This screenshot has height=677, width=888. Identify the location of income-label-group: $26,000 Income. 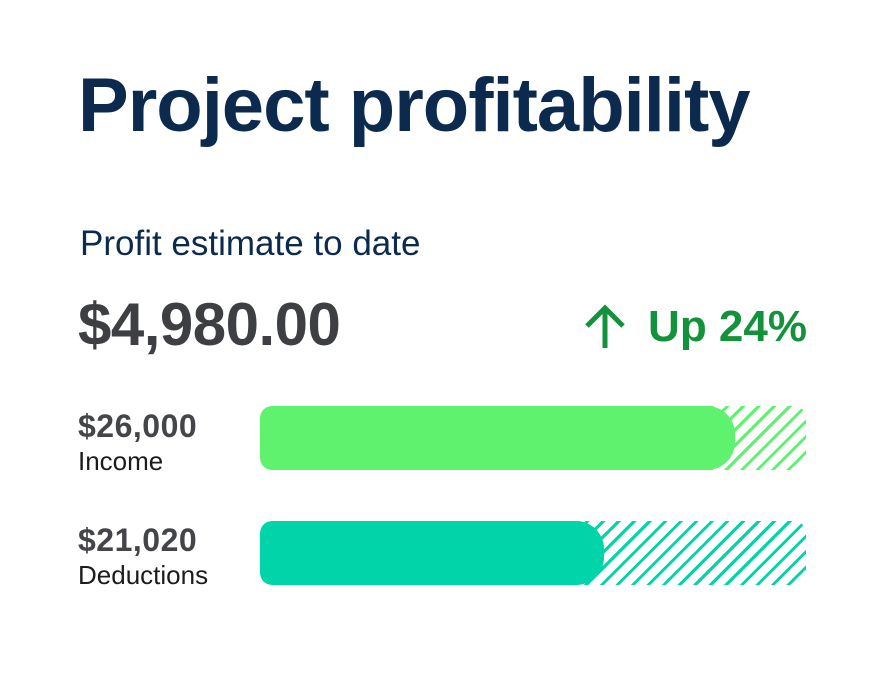
(137, 442).